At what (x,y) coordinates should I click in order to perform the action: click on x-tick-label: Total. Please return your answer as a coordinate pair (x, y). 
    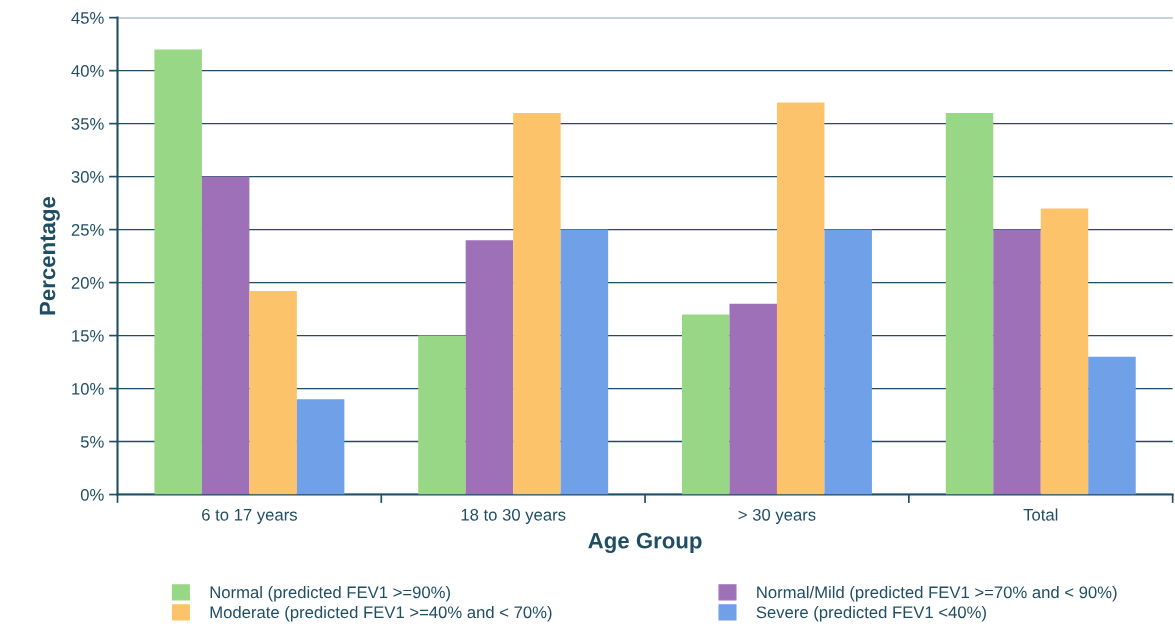
    Looking at the image, I should click on (1040, 514).